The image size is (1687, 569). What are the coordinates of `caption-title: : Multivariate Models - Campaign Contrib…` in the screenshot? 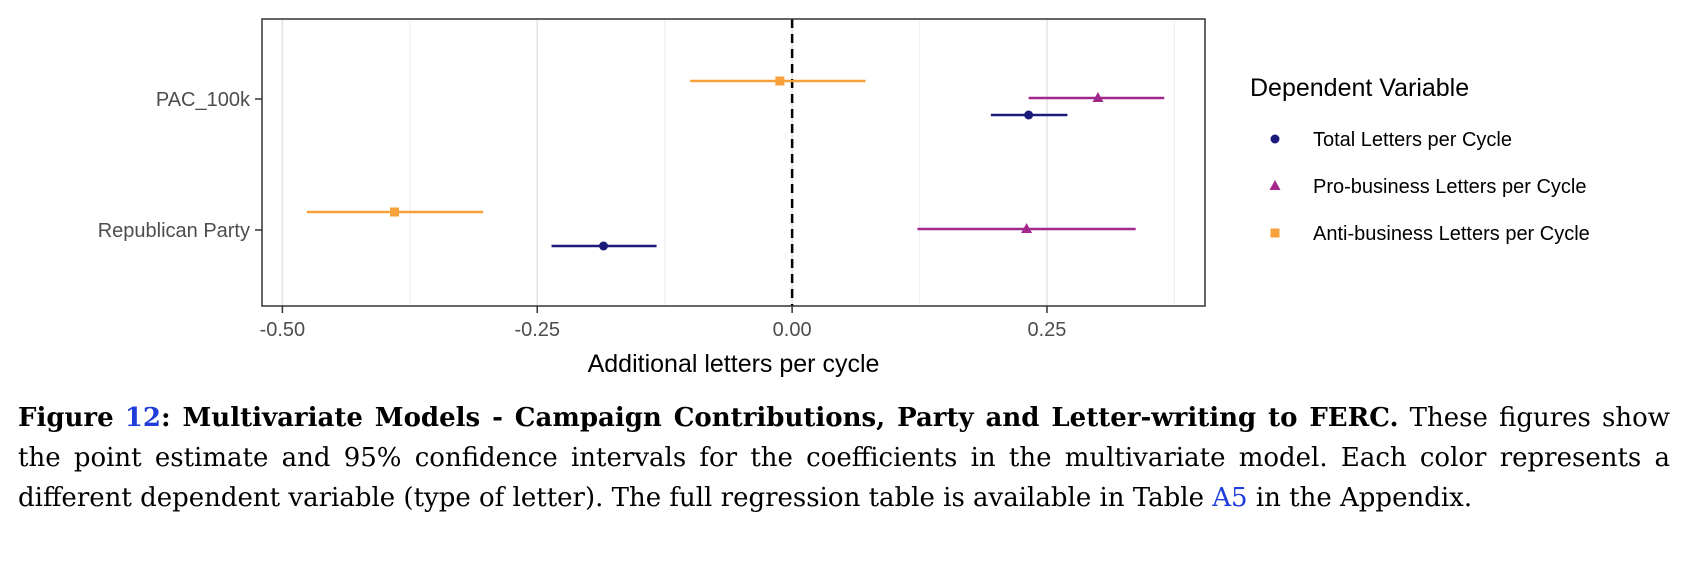 It's located at (780, 418).